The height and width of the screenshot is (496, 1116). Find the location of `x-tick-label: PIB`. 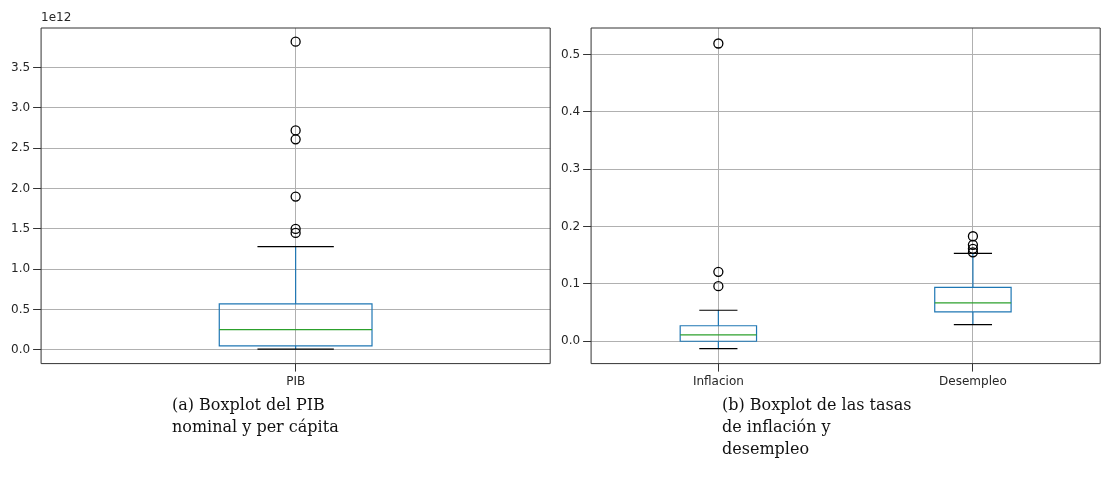

x-tick-label: PIB is located at coordinates (296, 380).